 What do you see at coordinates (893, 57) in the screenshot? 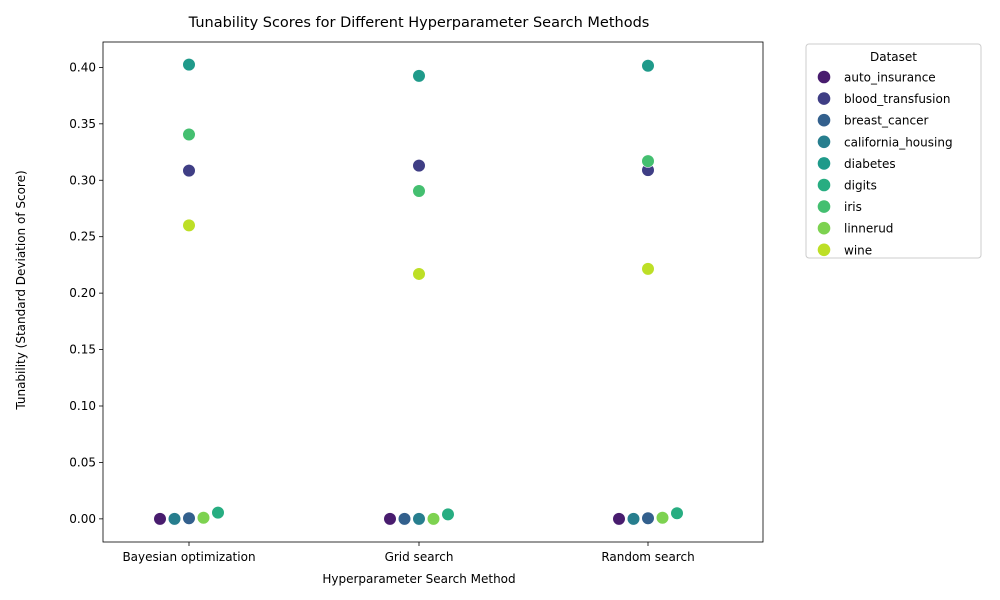
I see `legend-title: Dataset` at bounding box center [893, 57].